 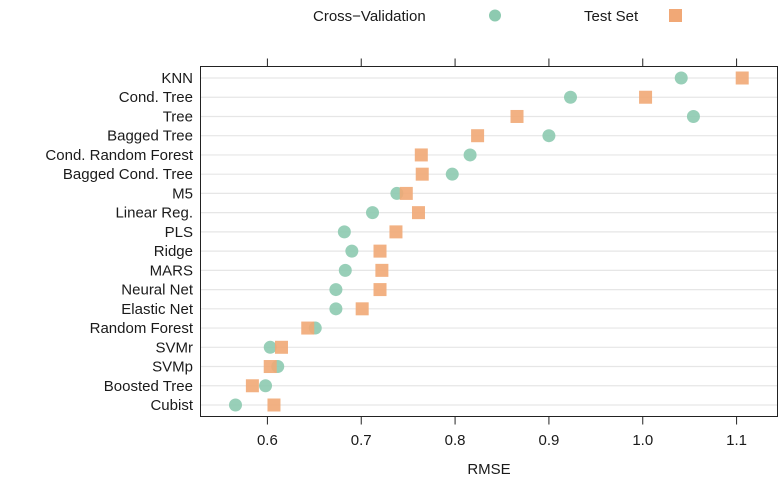 I want to click on x-tick-label: 0.8, so click(x=455, y=440).